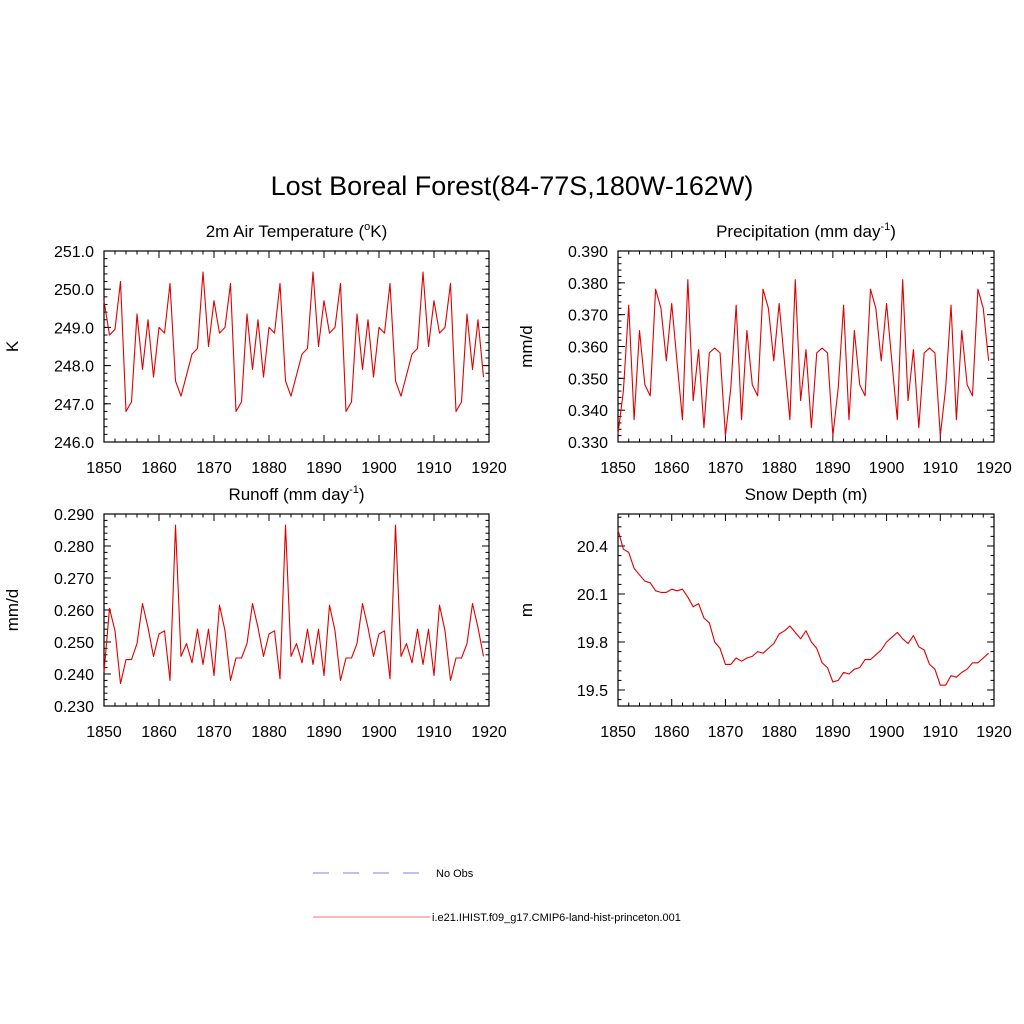 The height and width of the screenshot is (1024, 1024). Describe the element at coordinates (74, 515) in the screenshot. I see `y-tick-label: 0.290` at that location.